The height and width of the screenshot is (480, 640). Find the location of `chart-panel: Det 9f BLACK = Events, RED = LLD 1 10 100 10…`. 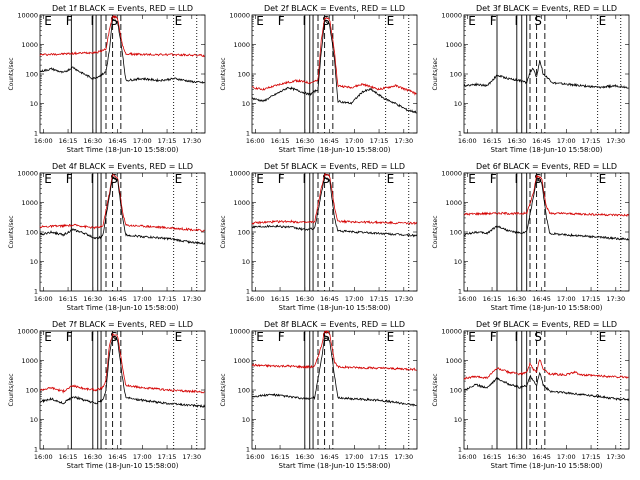

chart-panel: Det 9f BLACK = Events, RED = LLD 1 10 100 10… is located at coordinates (531, 395).